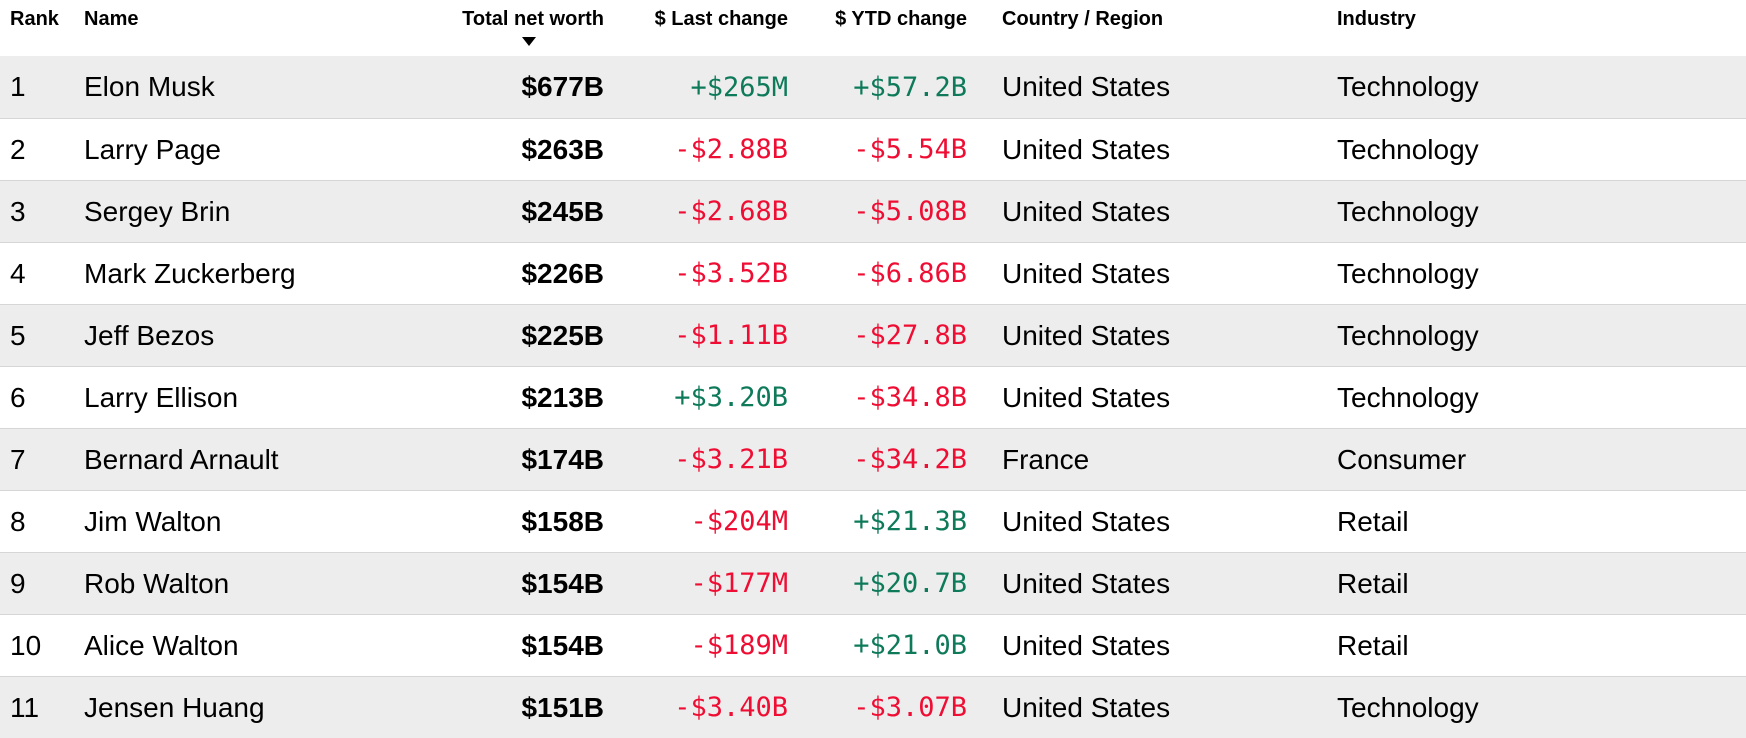 This screenshot has width=1746, height=738. What do you see at coordinates (731, 149) in the screenshot?
I see `last-change-cell: -$2.88B` at bounding box center [731, 149].